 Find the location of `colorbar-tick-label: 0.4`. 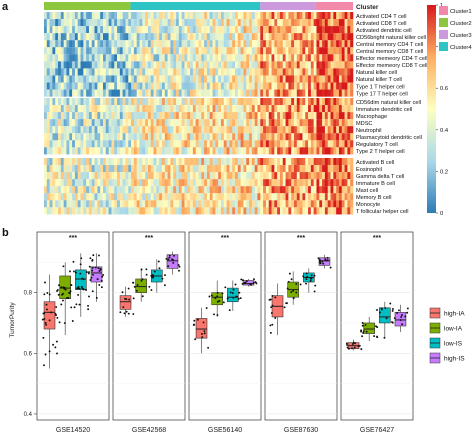

colorbar-tick-label: 0.4 is located at coordinates (444, 131).